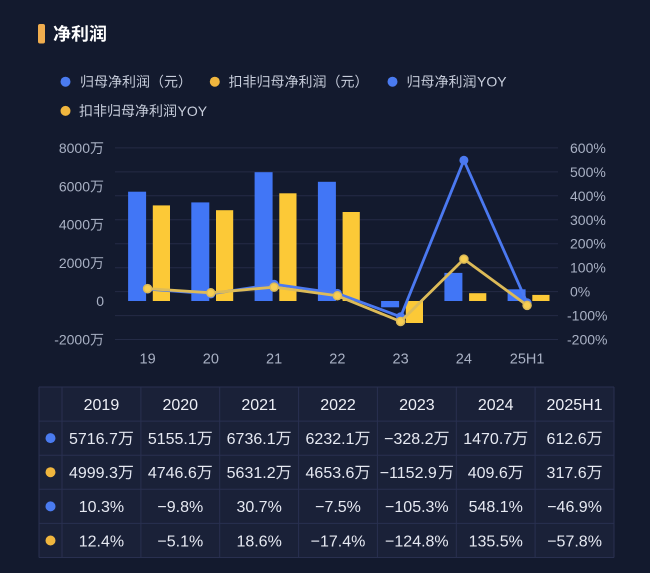 This screenshot has width=650, height=573. What do you see at coordinates (101, 541) in the screenshot?
I see `svg-text: 12.4%` at bounding box center [101, 541].